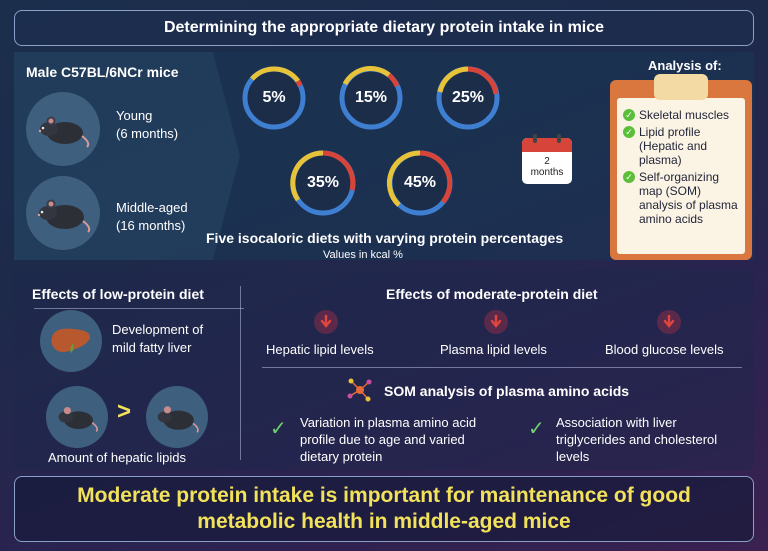  I want to click on diet-ring-35: 35%, so click(323, 183).